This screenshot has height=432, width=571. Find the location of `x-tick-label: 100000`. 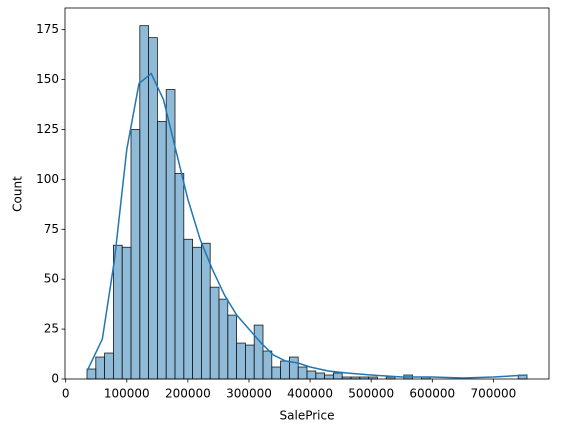

x-tick-label: 100000 is located at coordinates (127, 394).